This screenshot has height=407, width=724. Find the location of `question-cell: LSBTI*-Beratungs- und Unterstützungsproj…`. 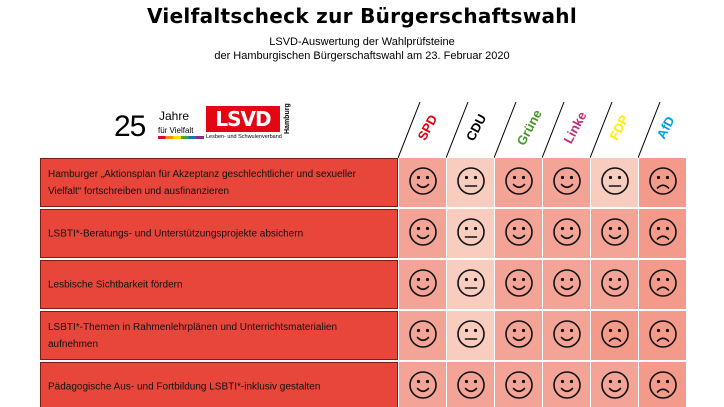

question-cell: LSBTI*-Beratungs- und Unterstützungsproj… is located at coordinates (219, 233).